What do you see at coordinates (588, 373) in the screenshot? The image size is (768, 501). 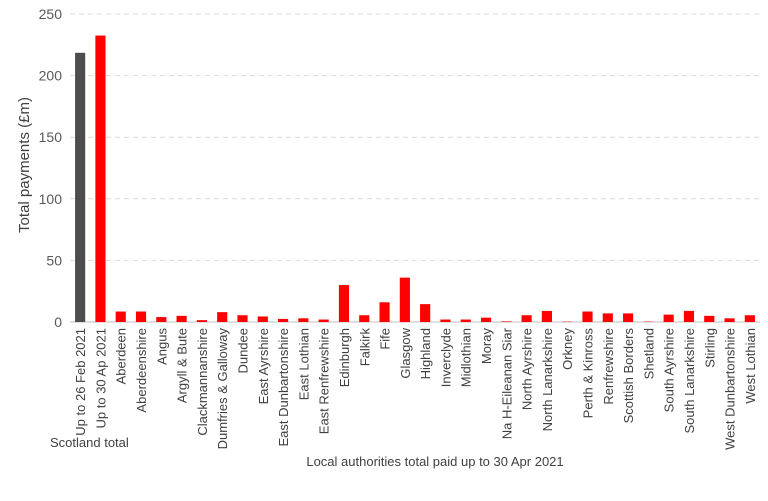 I see `x-tick-label: Perth & Kinross` at bounding box center [588, 373].